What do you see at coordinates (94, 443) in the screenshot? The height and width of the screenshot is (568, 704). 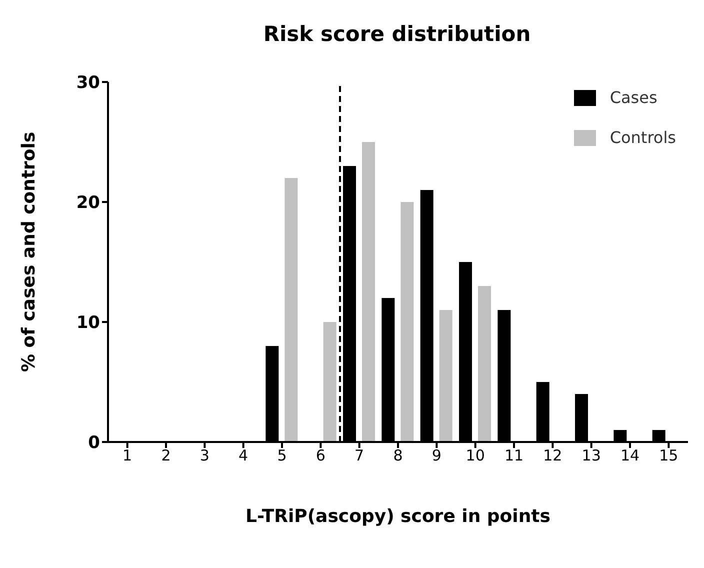 I see `y-tick-label: 0` at bounding box center [94, 443].